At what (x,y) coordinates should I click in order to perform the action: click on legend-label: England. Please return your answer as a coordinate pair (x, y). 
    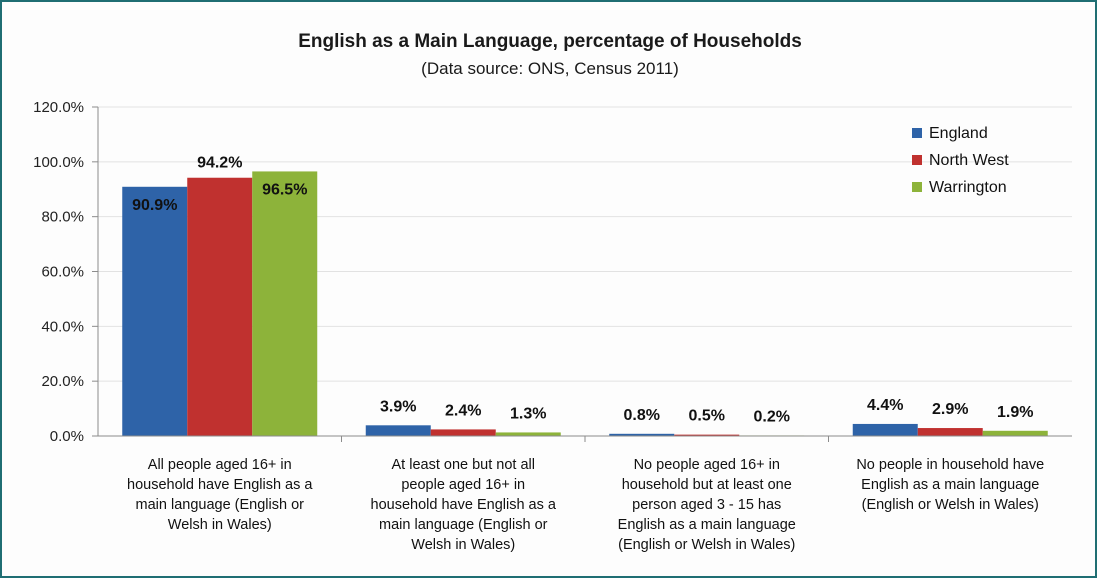
    Looking at the image, I should click on (958, 133).